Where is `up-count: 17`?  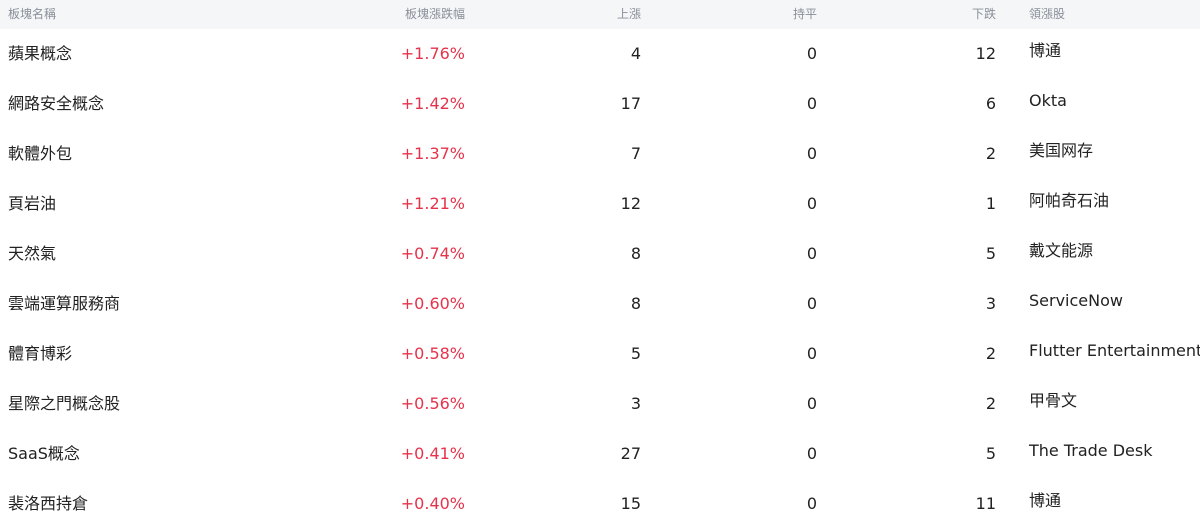
up-count: 17 is located at coordinates (630, 103).